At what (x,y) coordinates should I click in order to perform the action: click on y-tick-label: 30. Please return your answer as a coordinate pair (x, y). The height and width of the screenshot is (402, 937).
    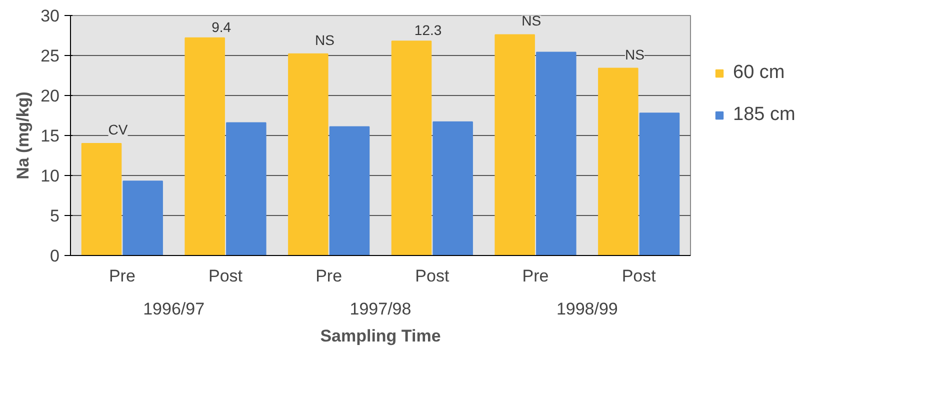
    Looking at the image, I should click on (50, 16).